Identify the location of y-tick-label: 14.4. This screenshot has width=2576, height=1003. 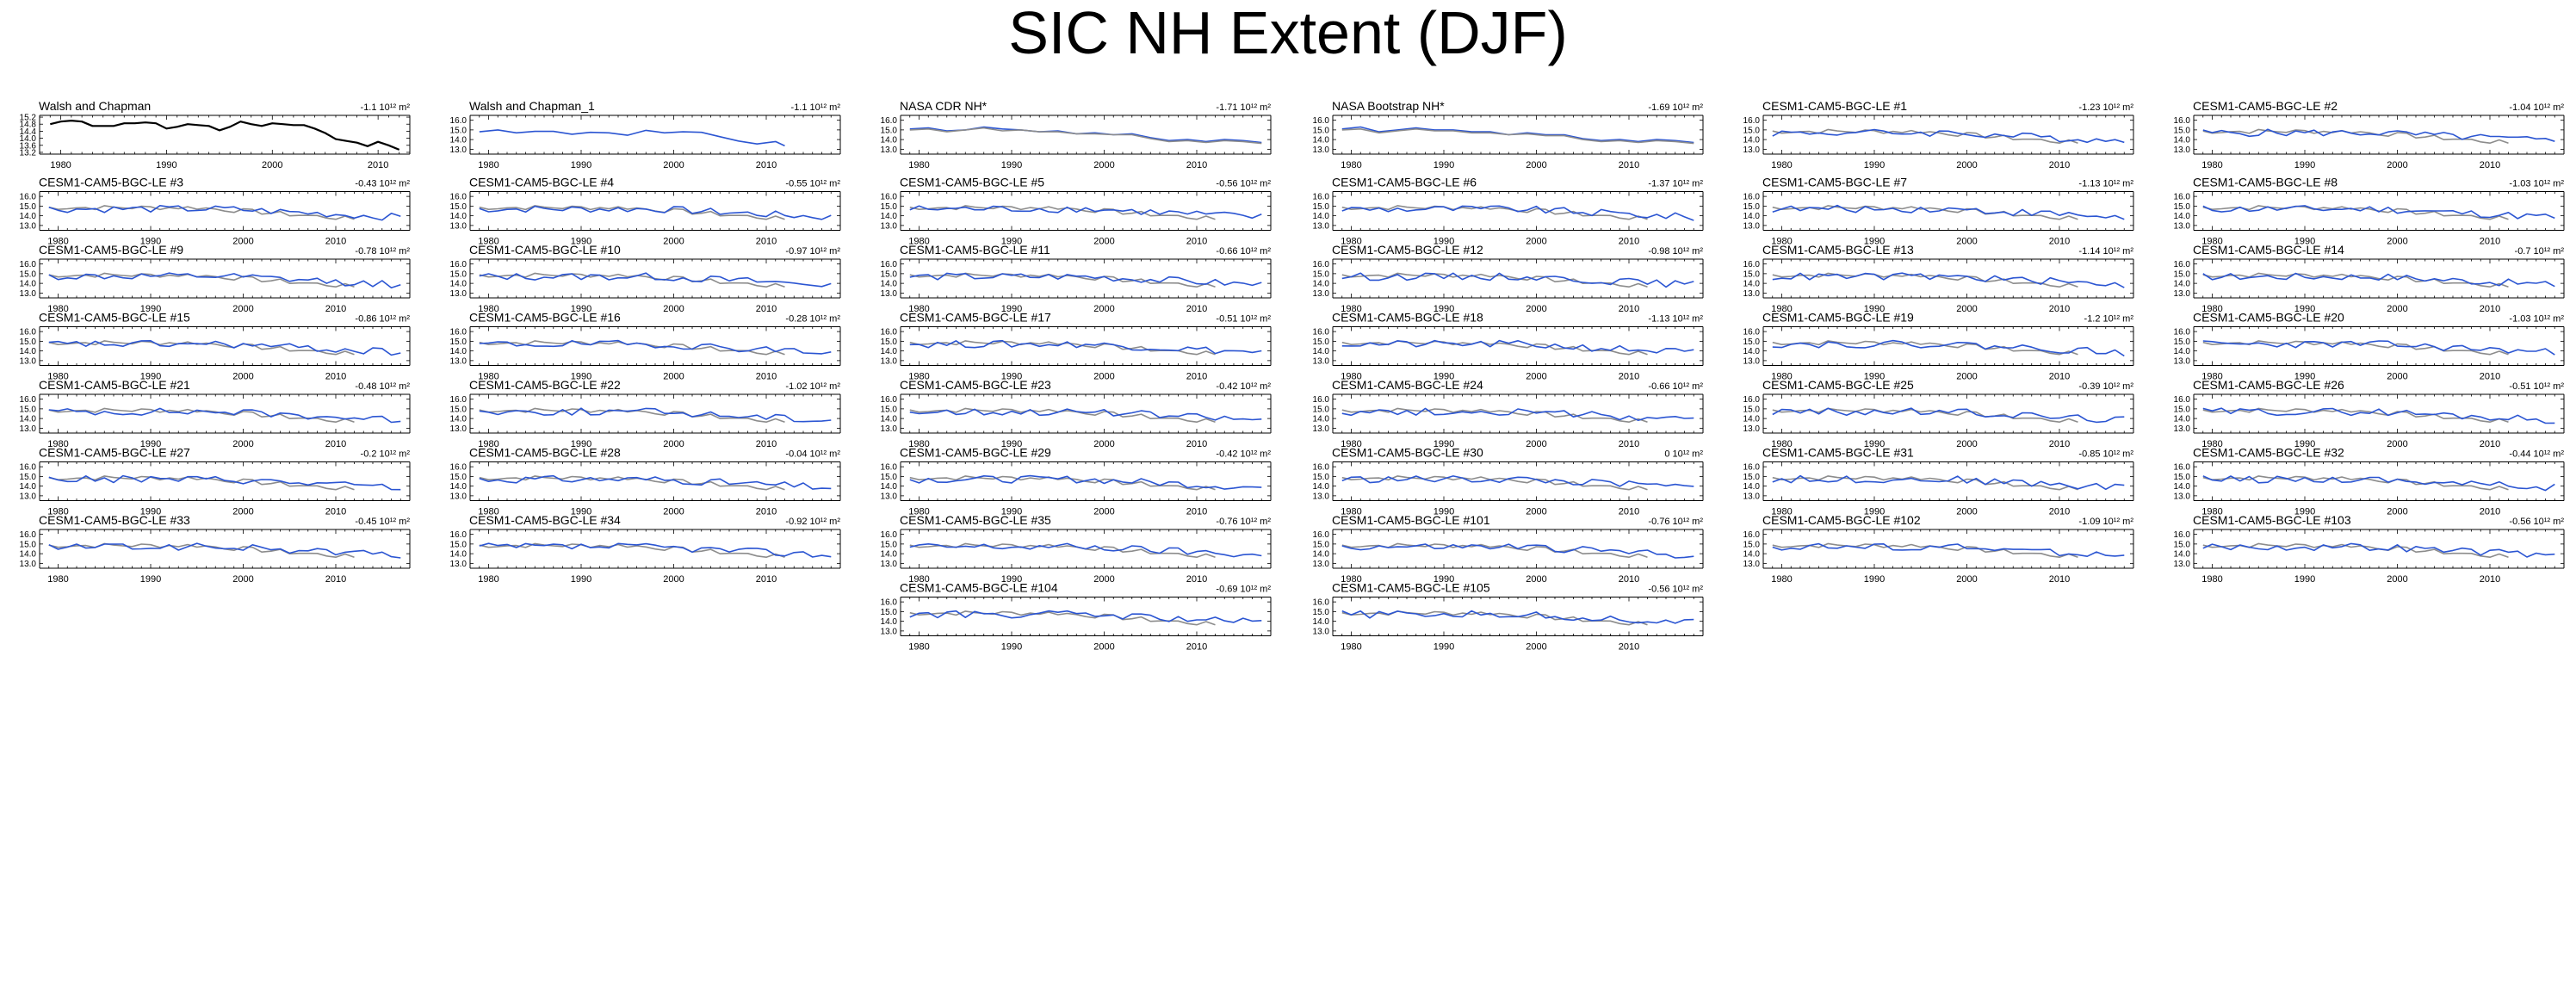
(28, 132).